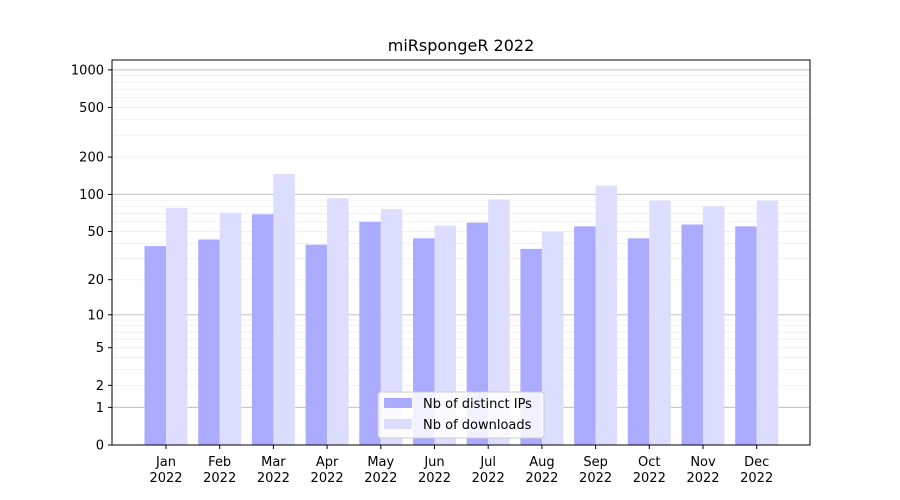  I want to click on y-tick-label: 0, so click(100, 446).